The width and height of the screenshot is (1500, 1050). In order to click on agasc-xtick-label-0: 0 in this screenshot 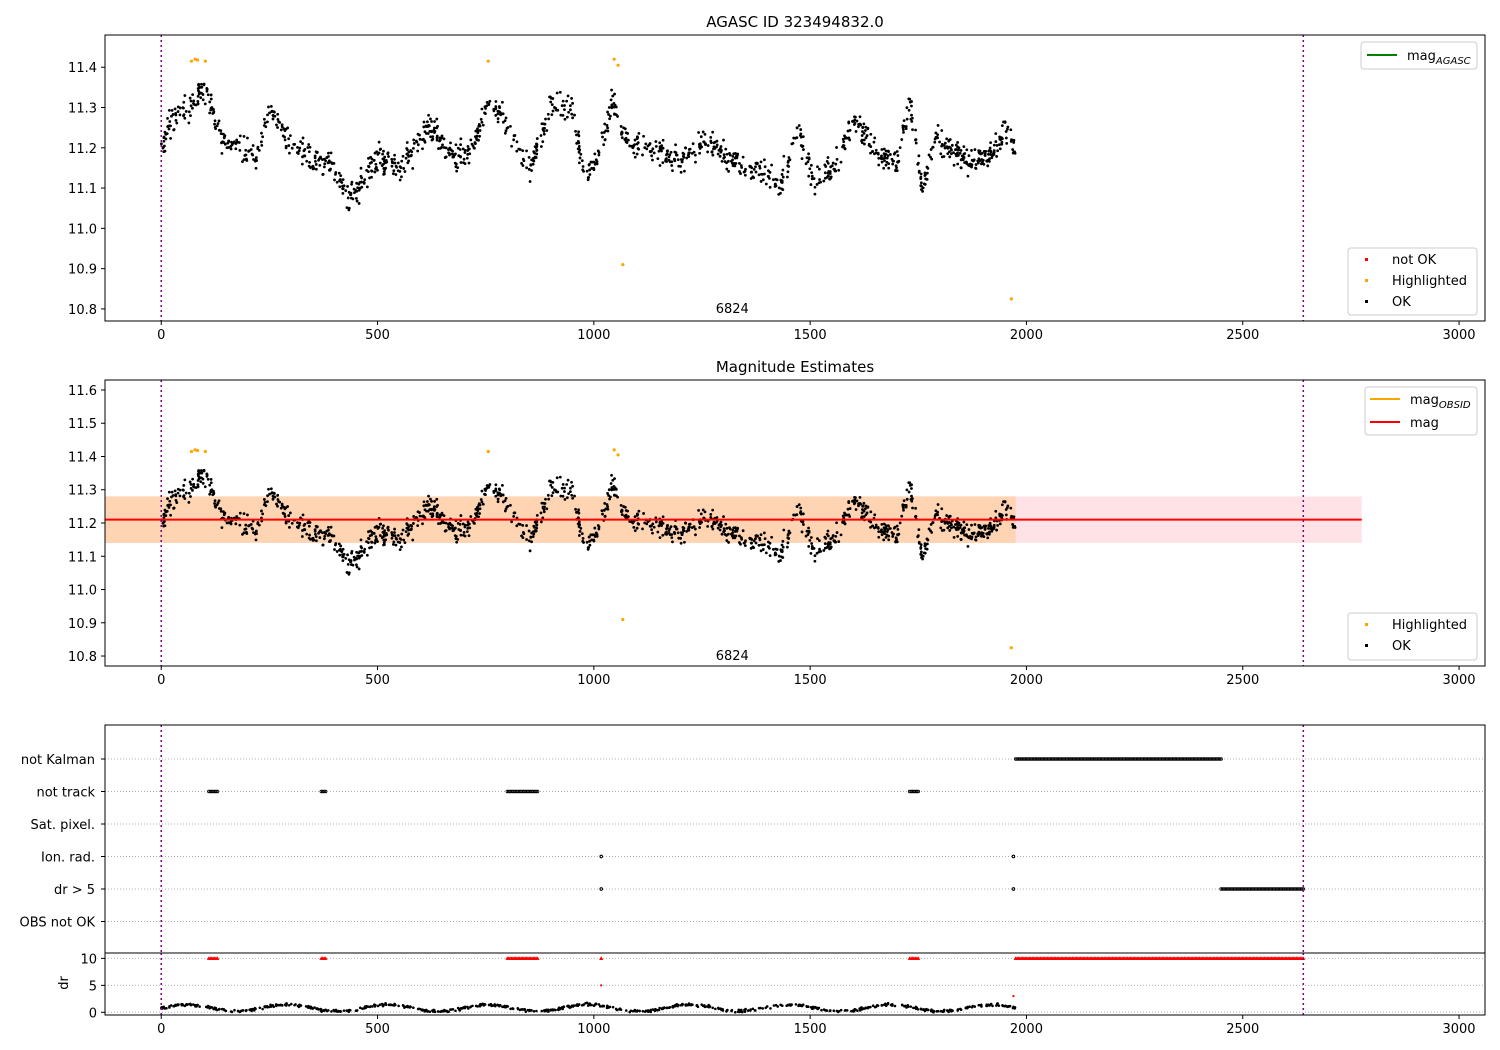, I will do `click(161, 335)`.